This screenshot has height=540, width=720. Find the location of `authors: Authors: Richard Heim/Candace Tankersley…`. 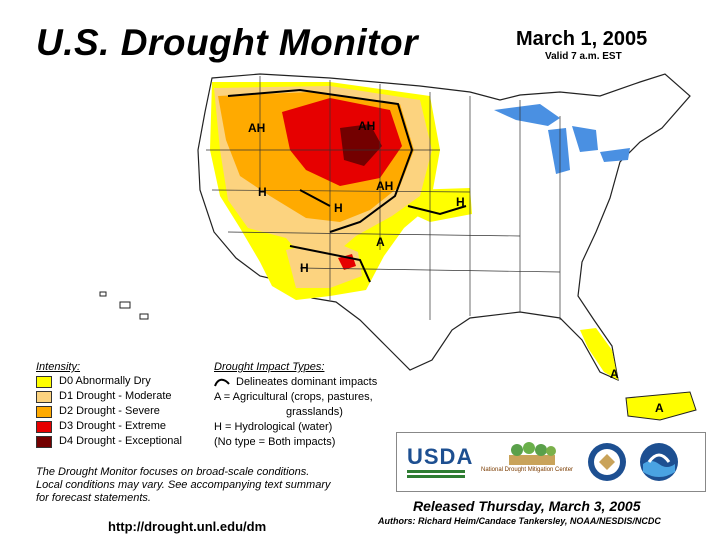

authors: Authors: Richard Heim/Candace Tankersley… is located at coordinates (519, 521).